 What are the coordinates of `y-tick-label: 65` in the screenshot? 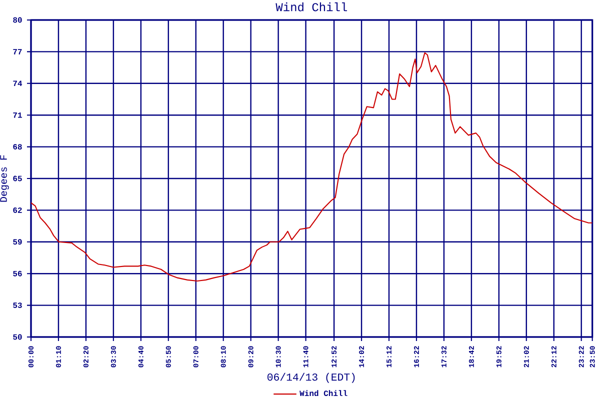 It's located at (17, 179).